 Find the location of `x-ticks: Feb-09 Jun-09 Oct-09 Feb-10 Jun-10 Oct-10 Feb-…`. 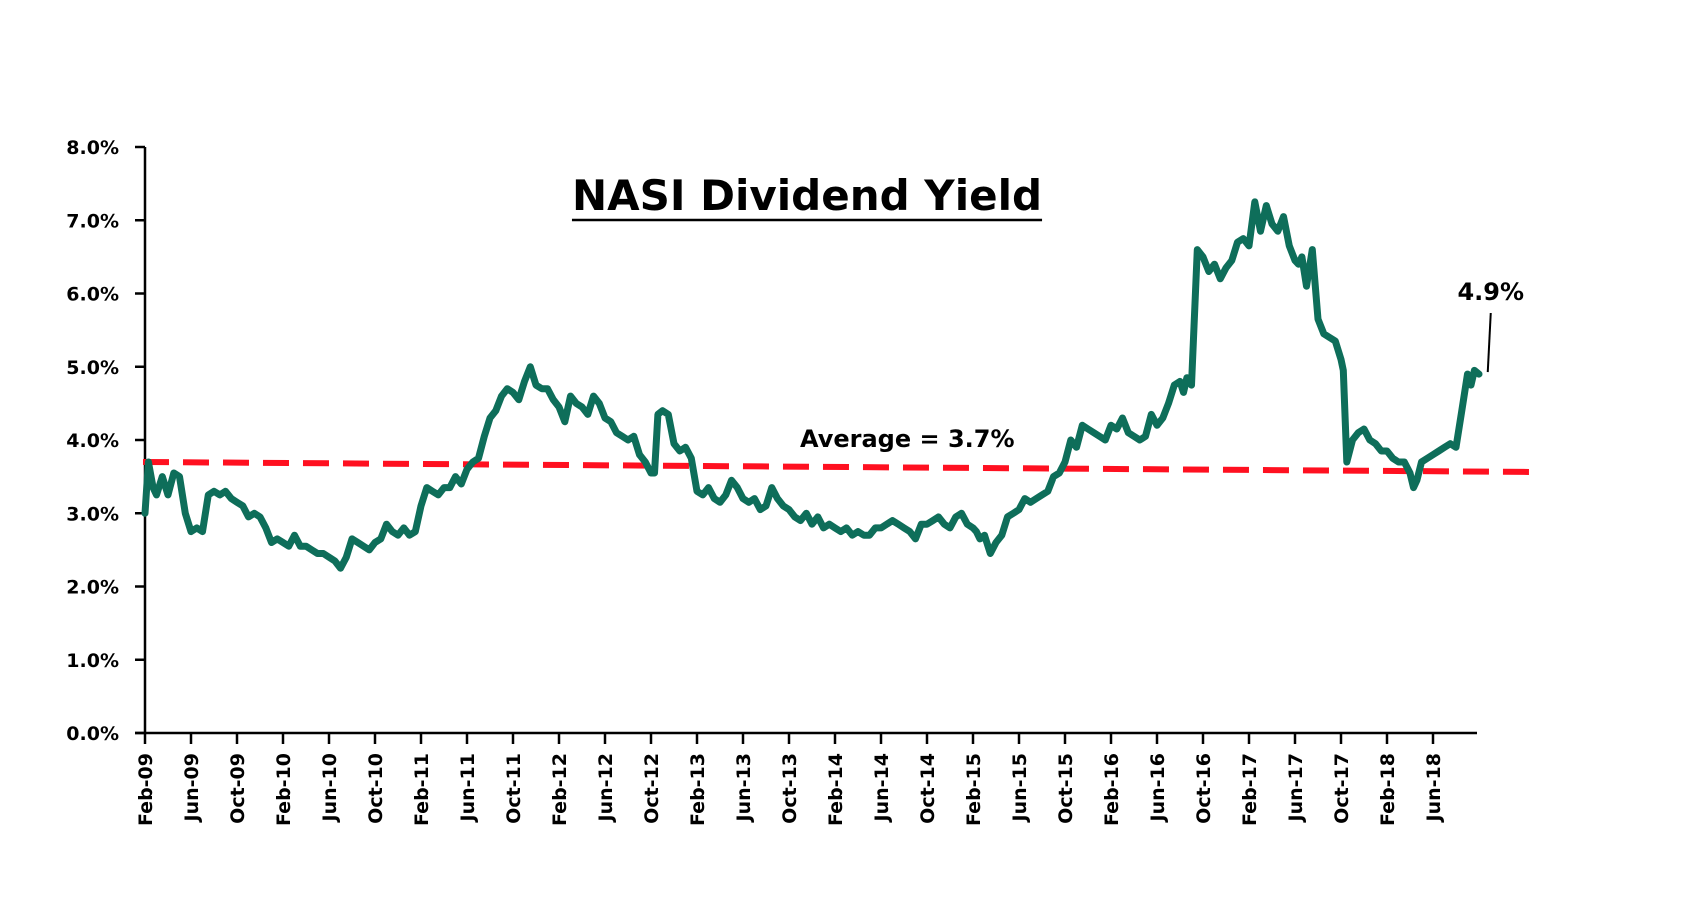

x-ticks: Feb-09 Jun-09 Oct-09 Feb-10 Jun-10 Oct-10 Feb-… is located at coordinates (790, 779).